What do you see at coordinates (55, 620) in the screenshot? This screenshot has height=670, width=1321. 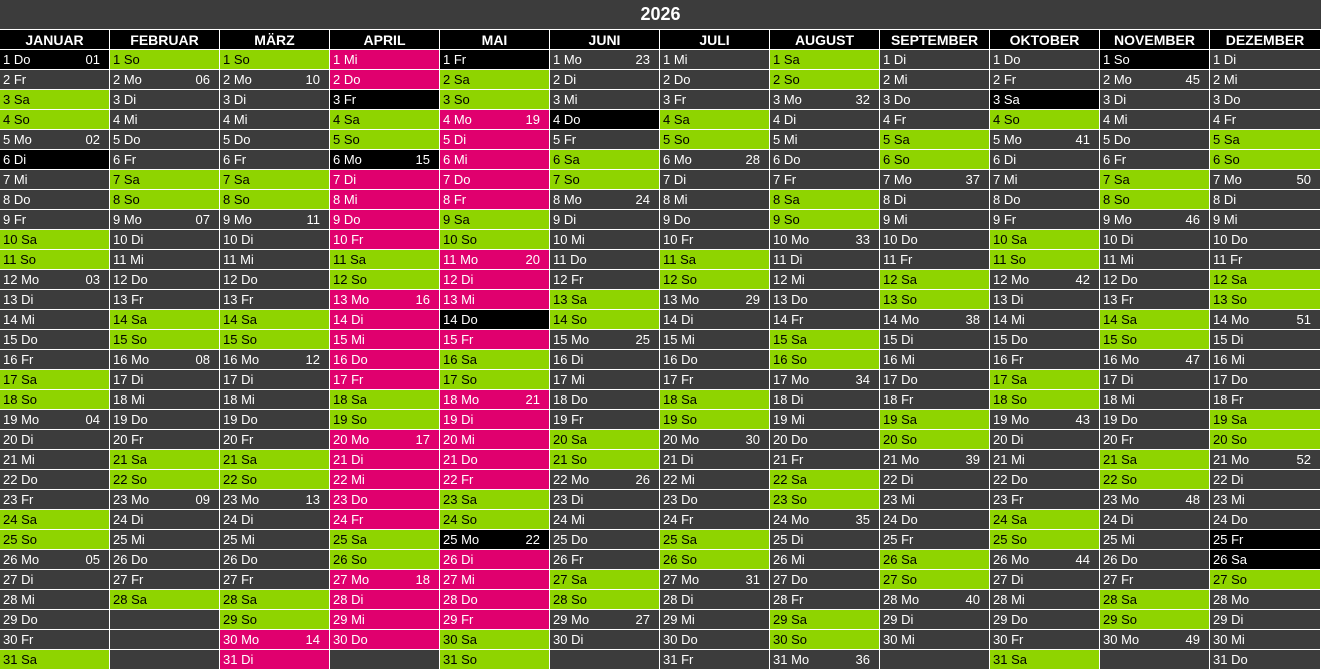 I see `day-cell: 29 Do` at bounding box center [55, 620].